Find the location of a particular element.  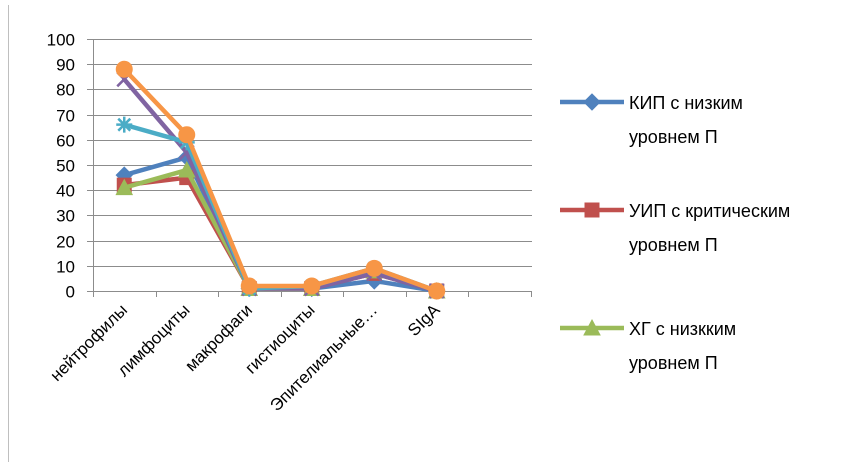

y-tick-label: 20 is located at coordinates (65, 242).